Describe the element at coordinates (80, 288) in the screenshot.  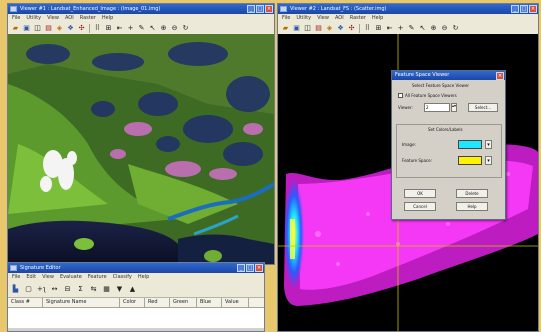
I see `sort-icon: Σ` at that location.